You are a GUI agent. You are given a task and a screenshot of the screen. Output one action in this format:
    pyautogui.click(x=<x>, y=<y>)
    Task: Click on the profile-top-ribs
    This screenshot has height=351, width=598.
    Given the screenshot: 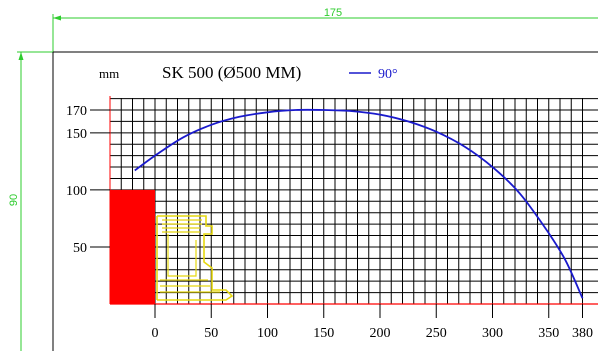 What is the action you would take?
    pyautogui.click(x=182, y=226)
    